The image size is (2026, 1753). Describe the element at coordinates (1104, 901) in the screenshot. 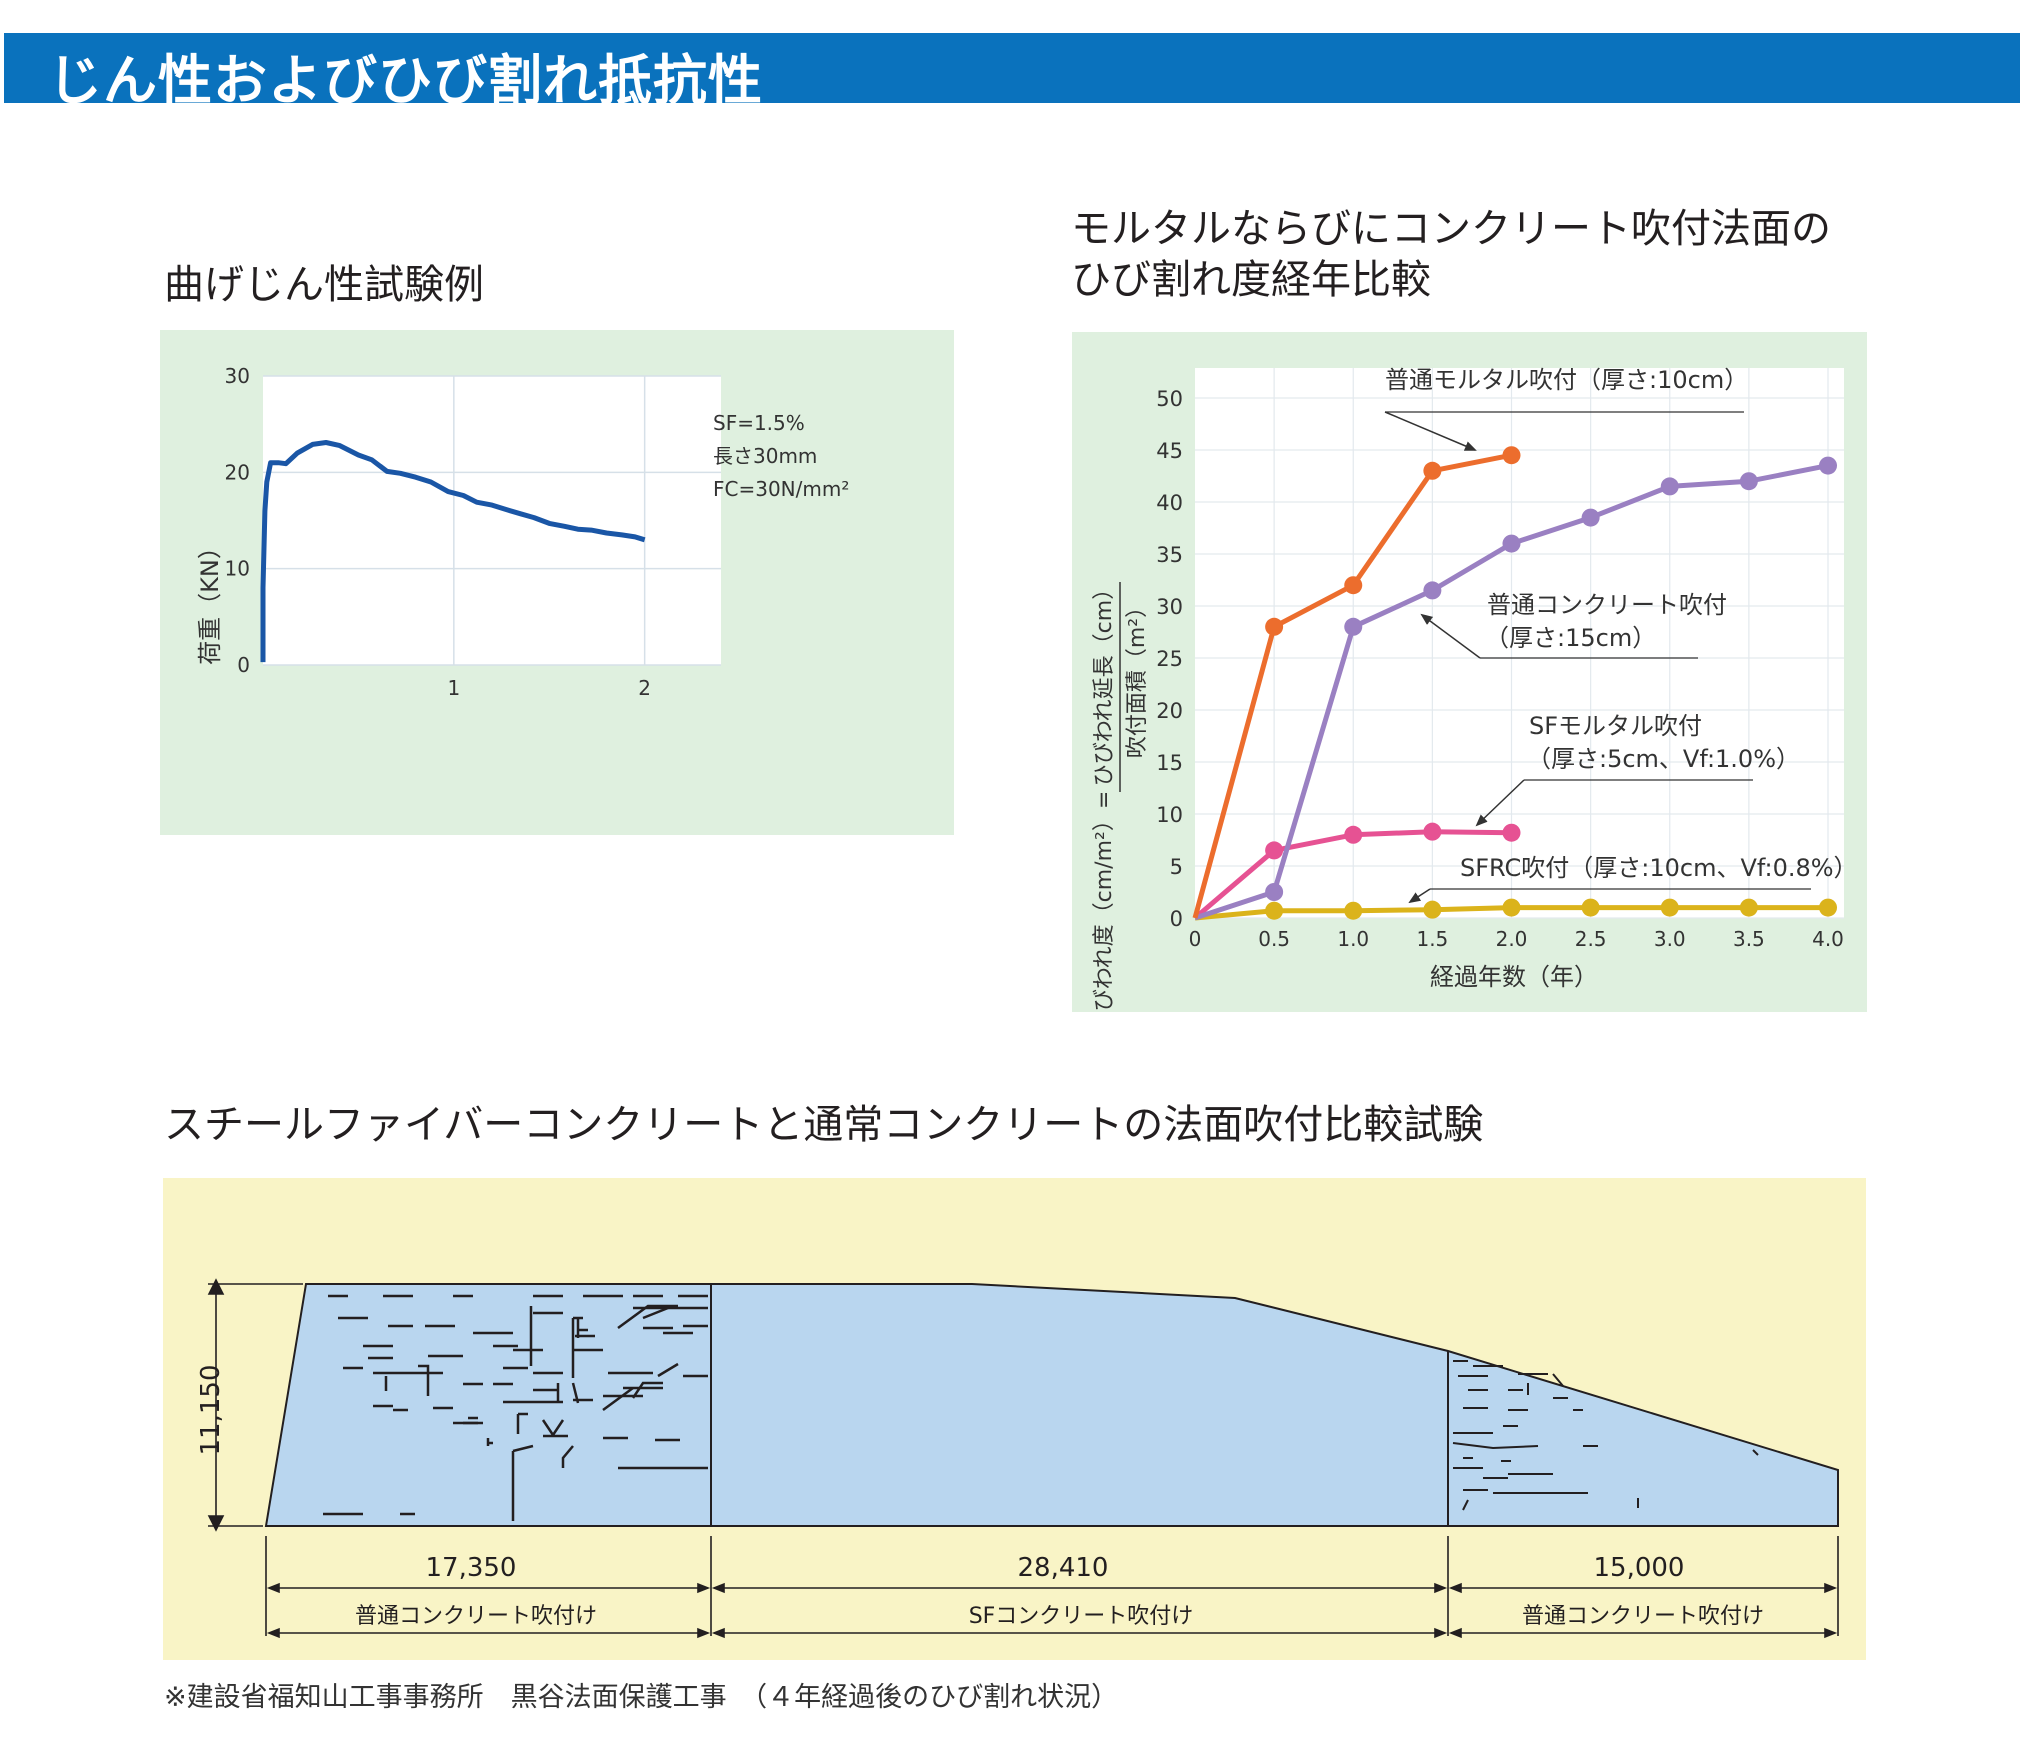

I see `y-axis-label-side: ひびわれ度（cm/m²）=` at that location.